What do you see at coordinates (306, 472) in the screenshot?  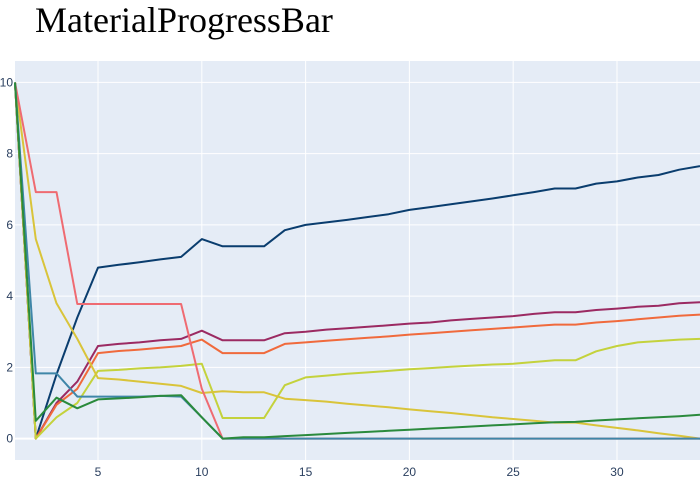 I see `x-tick-label: 15` at bounding box center [306, 472].